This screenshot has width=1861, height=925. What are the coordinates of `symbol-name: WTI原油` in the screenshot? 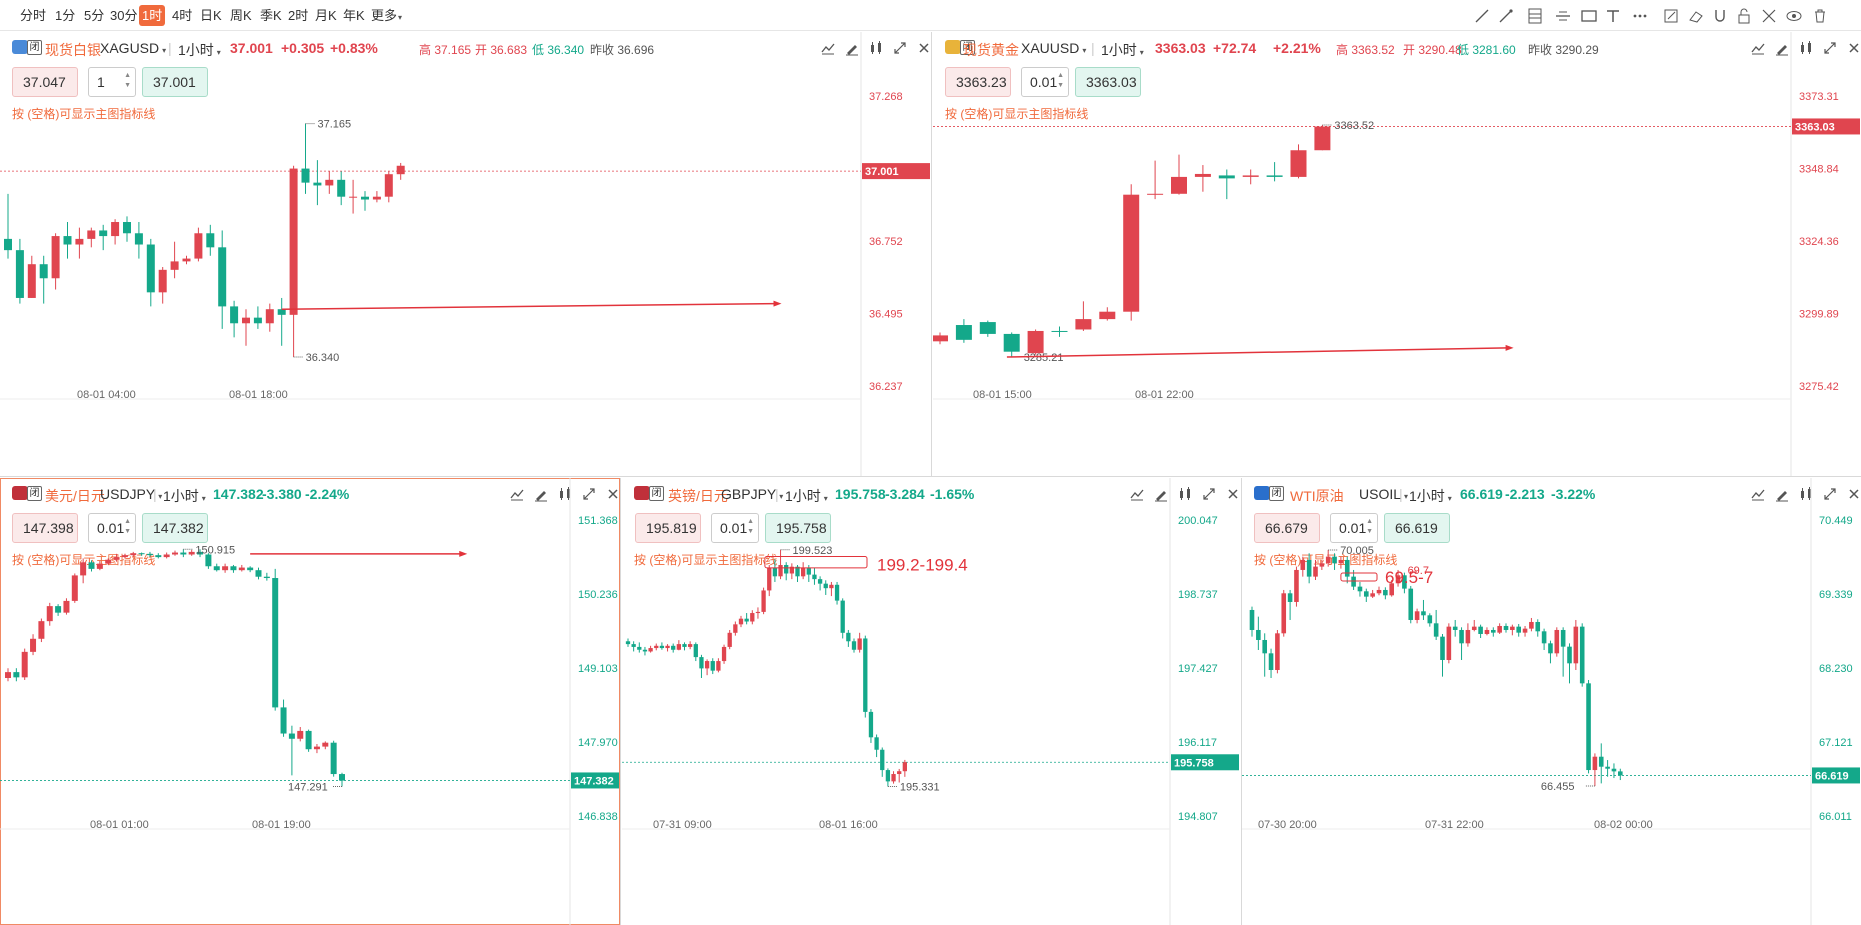 It's located at (1317, 496).